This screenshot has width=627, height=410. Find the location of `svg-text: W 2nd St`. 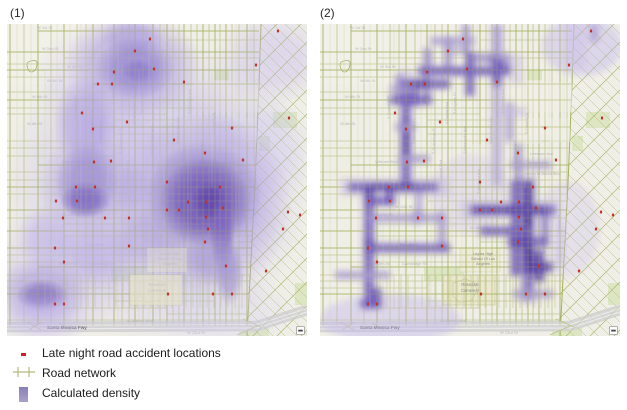

svg-text: W 2nd St is located at coordinates (363, 48).